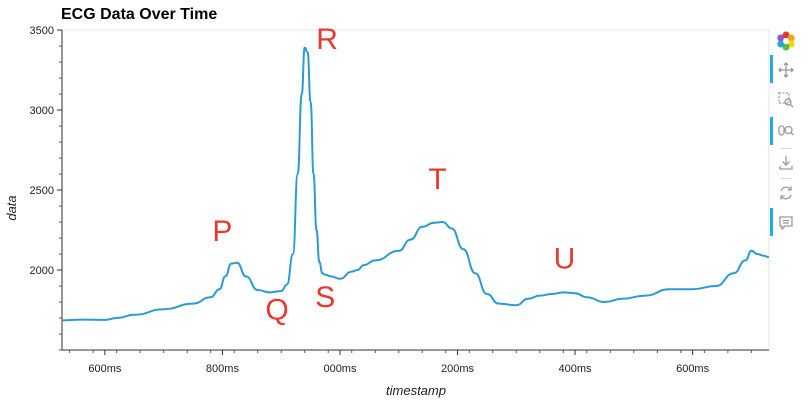 This screenshot has height=405, width=809. I want to click on wheel-zoom-active-indicator, so click(771, 131).